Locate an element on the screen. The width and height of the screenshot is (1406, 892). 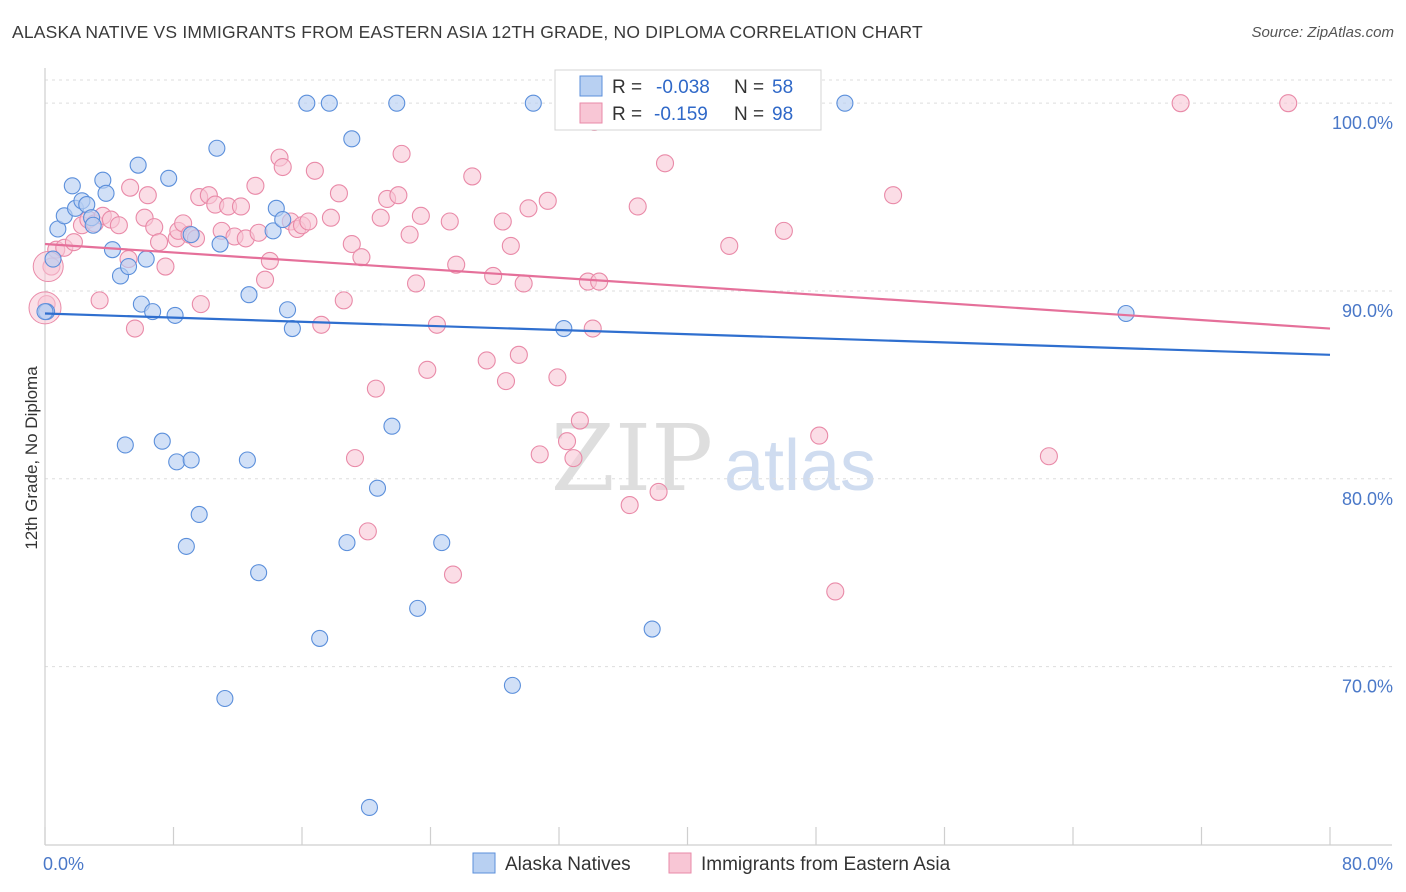
y-tick-label: 100.0% is located at coordinates (1362, 123).